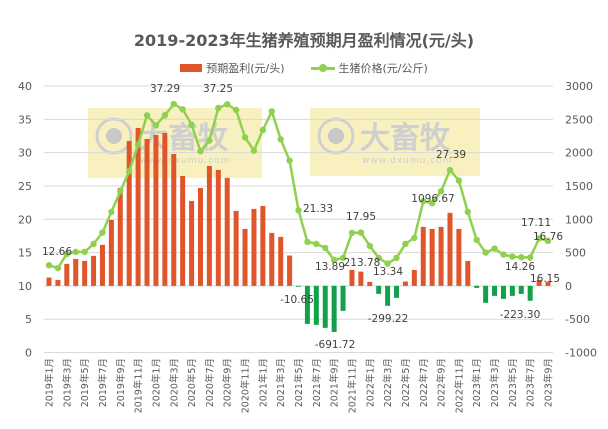 This screenshot has height=429, width=608. Describe the element at coordinates (156, 382) in the screenshot. I see `x-axis-tick: 2020年1月` at that location.